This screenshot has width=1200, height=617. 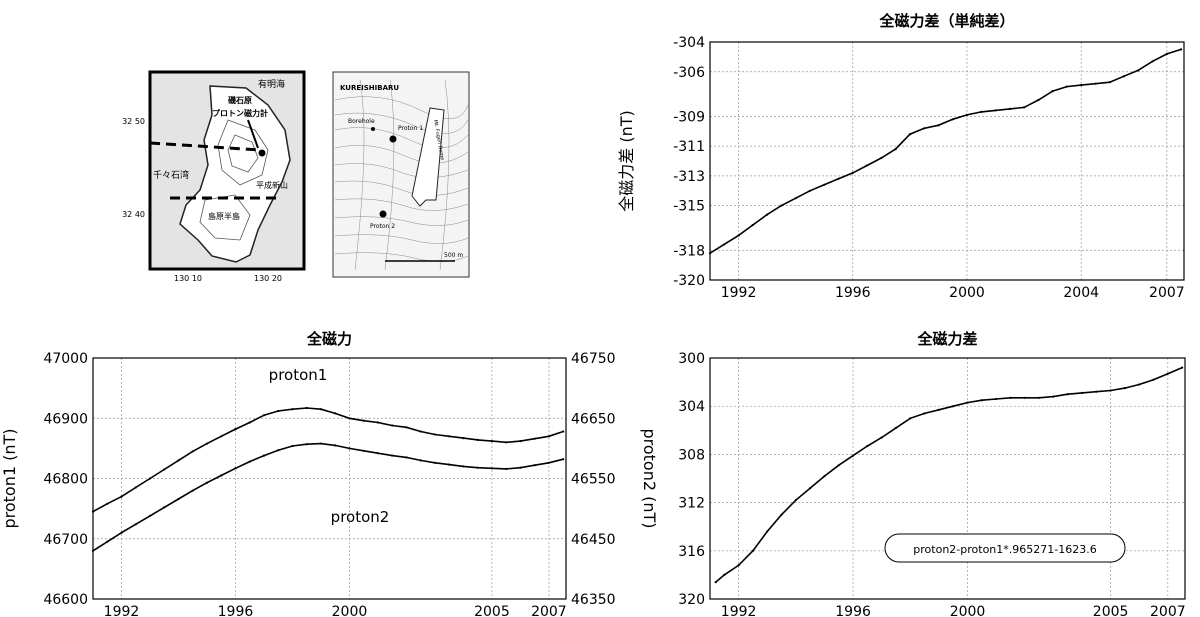 I want to click on x-tick-label: 2000, so click(x=350, y=610).